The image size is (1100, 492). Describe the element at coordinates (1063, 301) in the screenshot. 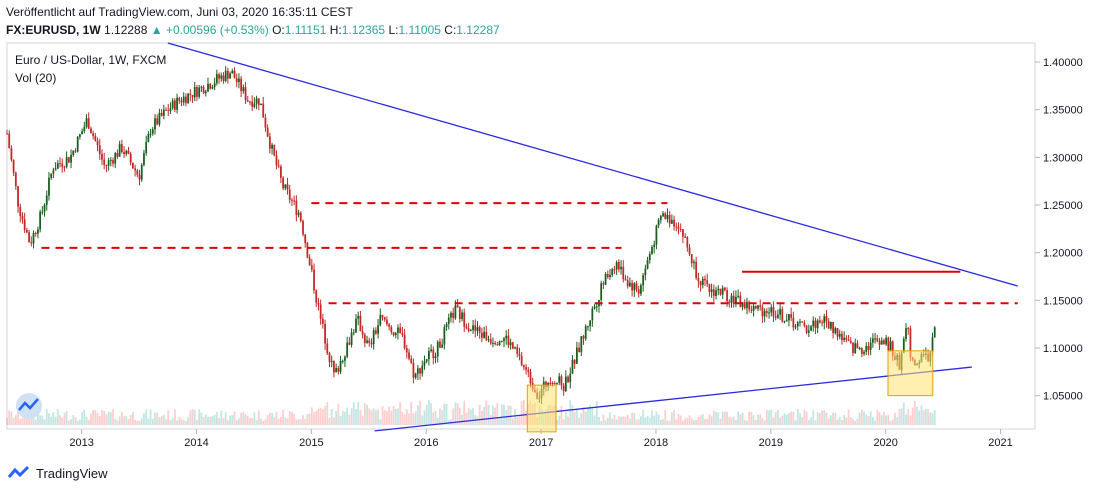

I see `y-tick-label: 1.15000` at that location.